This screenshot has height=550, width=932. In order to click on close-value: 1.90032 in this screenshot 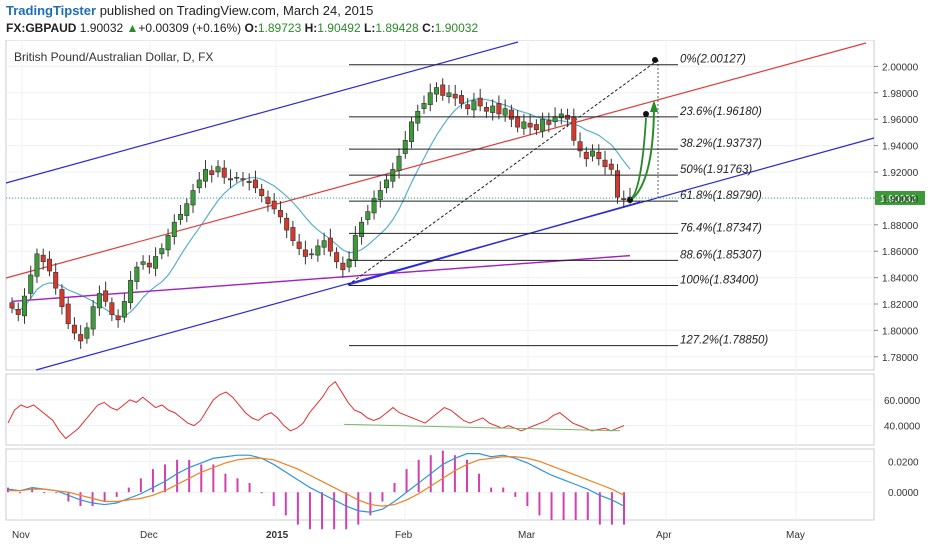, I will do `click(456, 28)`.